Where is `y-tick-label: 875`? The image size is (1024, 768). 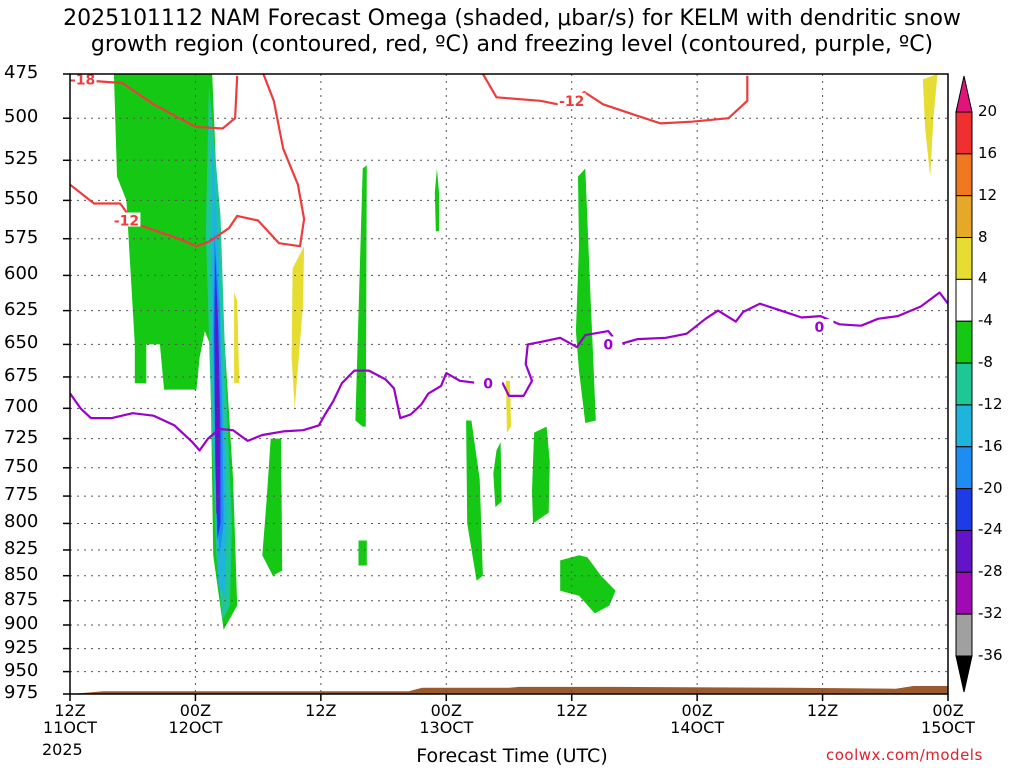
y-tick-label: 875 is located at coordinates (21, 599).